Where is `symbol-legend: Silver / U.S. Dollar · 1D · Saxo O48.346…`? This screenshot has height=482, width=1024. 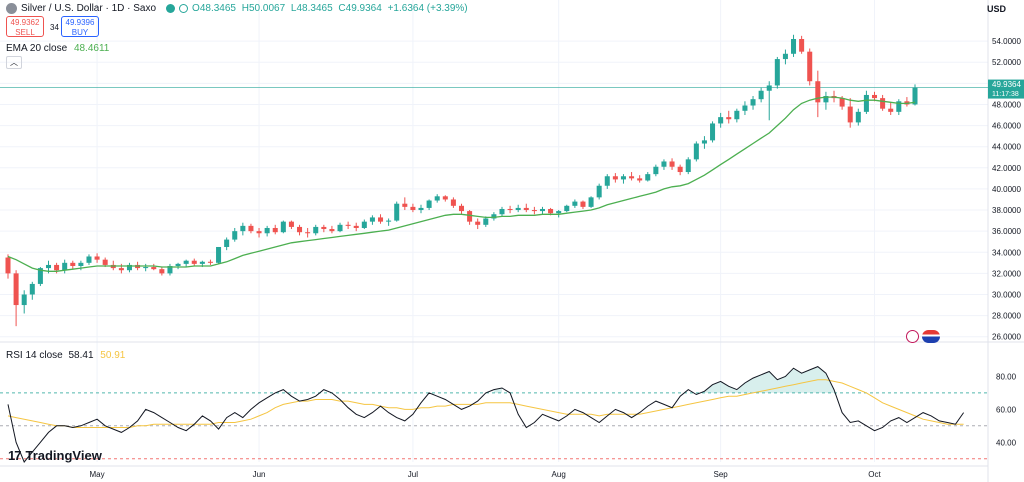
symbol-legend: Silver / U.S. Dollar · 1D · Saxo O48.346… is located at coordinates (238, 8).